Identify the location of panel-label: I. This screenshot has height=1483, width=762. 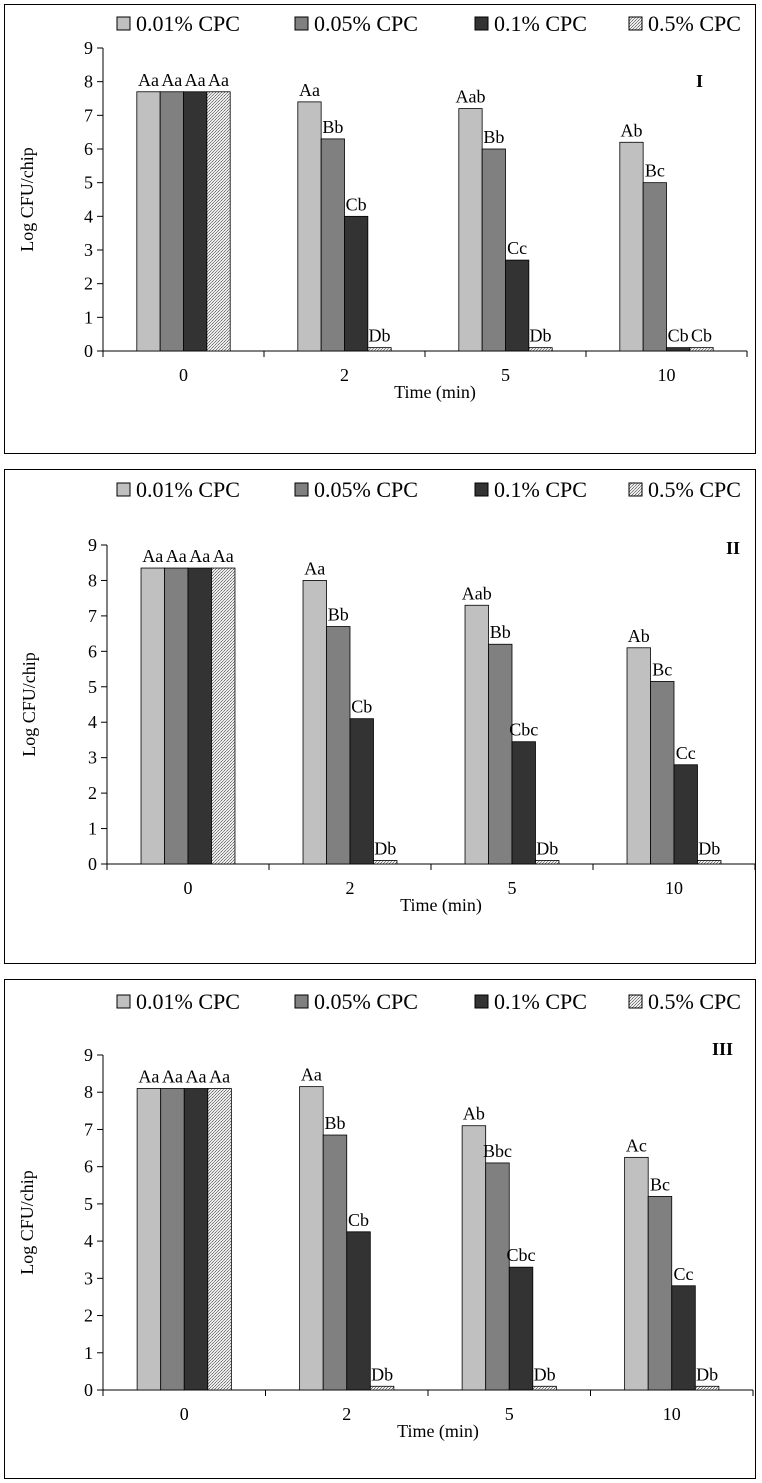
(699, 81).